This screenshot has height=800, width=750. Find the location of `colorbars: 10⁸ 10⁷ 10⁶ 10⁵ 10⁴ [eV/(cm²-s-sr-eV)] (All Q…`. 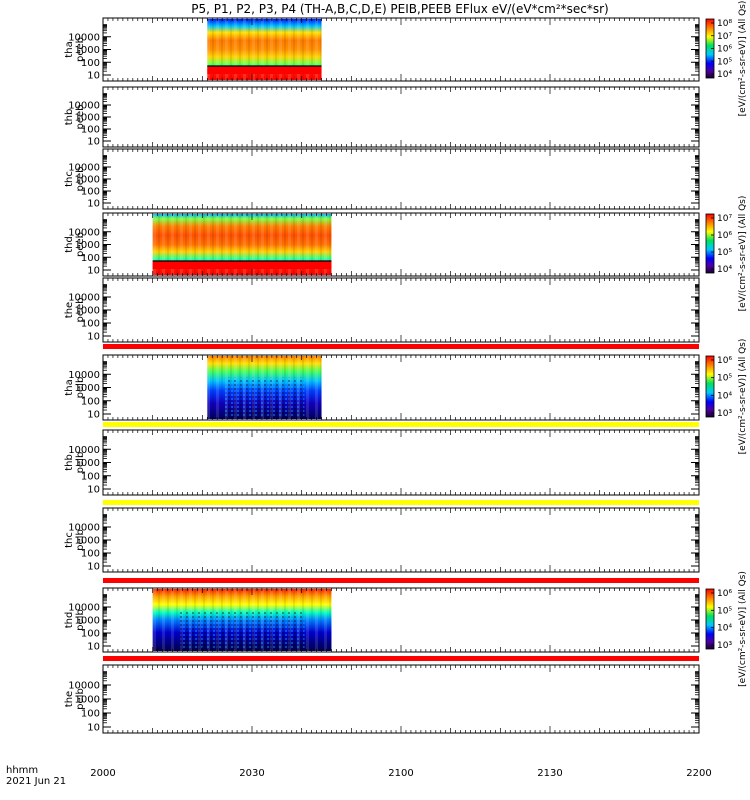

colorbars: 10⁸ 10⁷ 10⁶ 10⁵ 10⁴ [eV/(cm²-s-sr-eV)] (All Q… is located at coordinates (726, 344).